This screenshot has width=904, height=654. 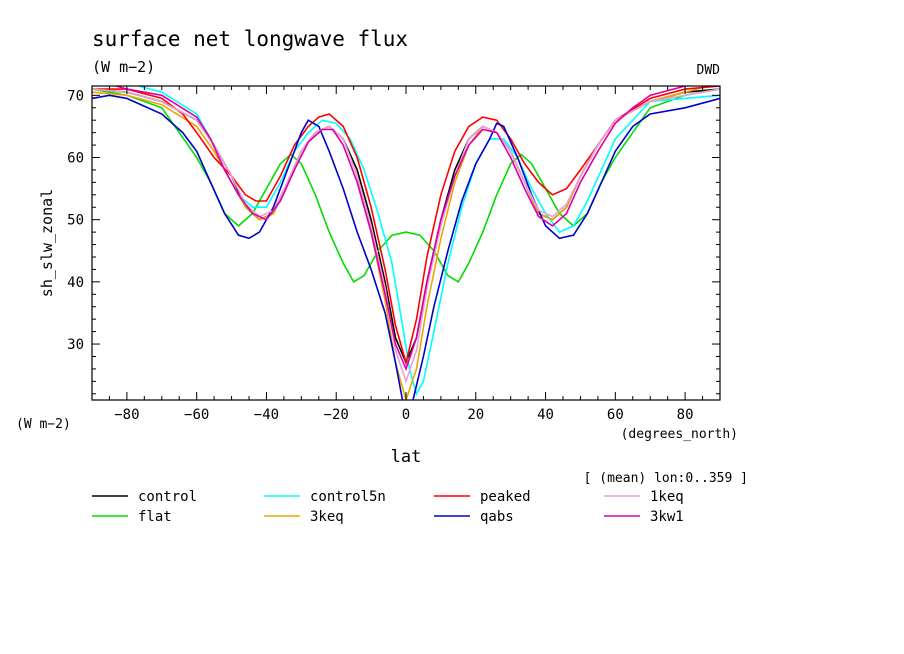 I want to click on legend-label-qabs: qabs, so click(x=497, y=517).